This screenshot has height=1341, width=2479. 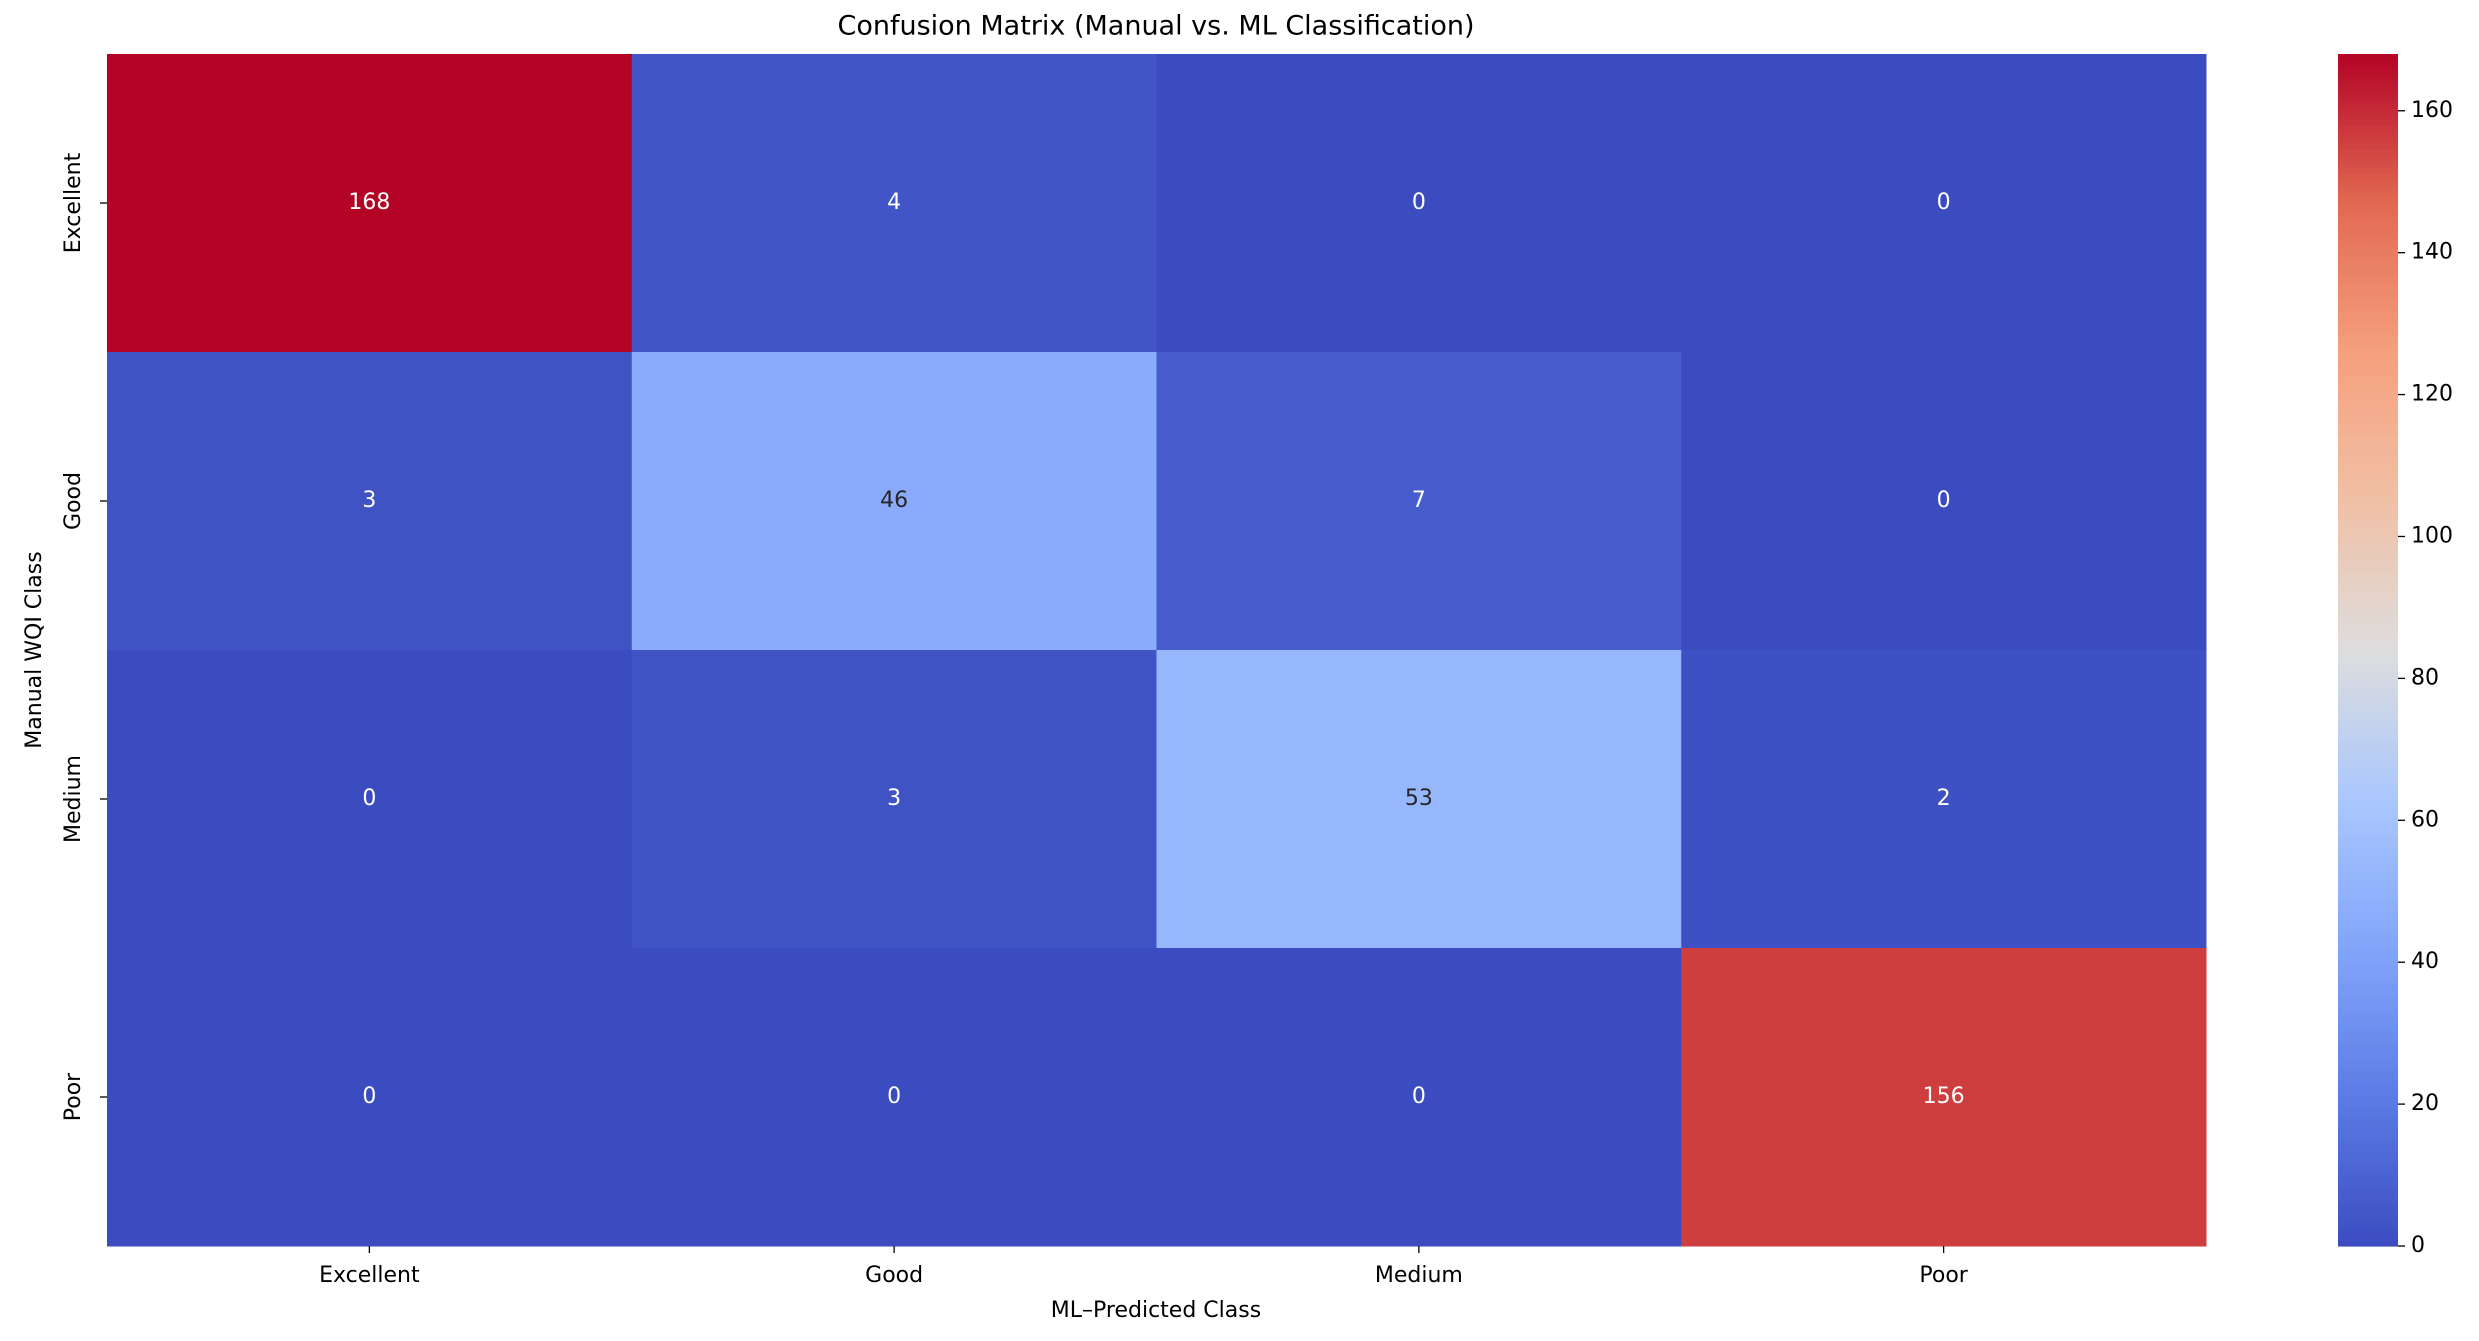 I want to click on cell-label: 7, so click(x=1419, y=500).